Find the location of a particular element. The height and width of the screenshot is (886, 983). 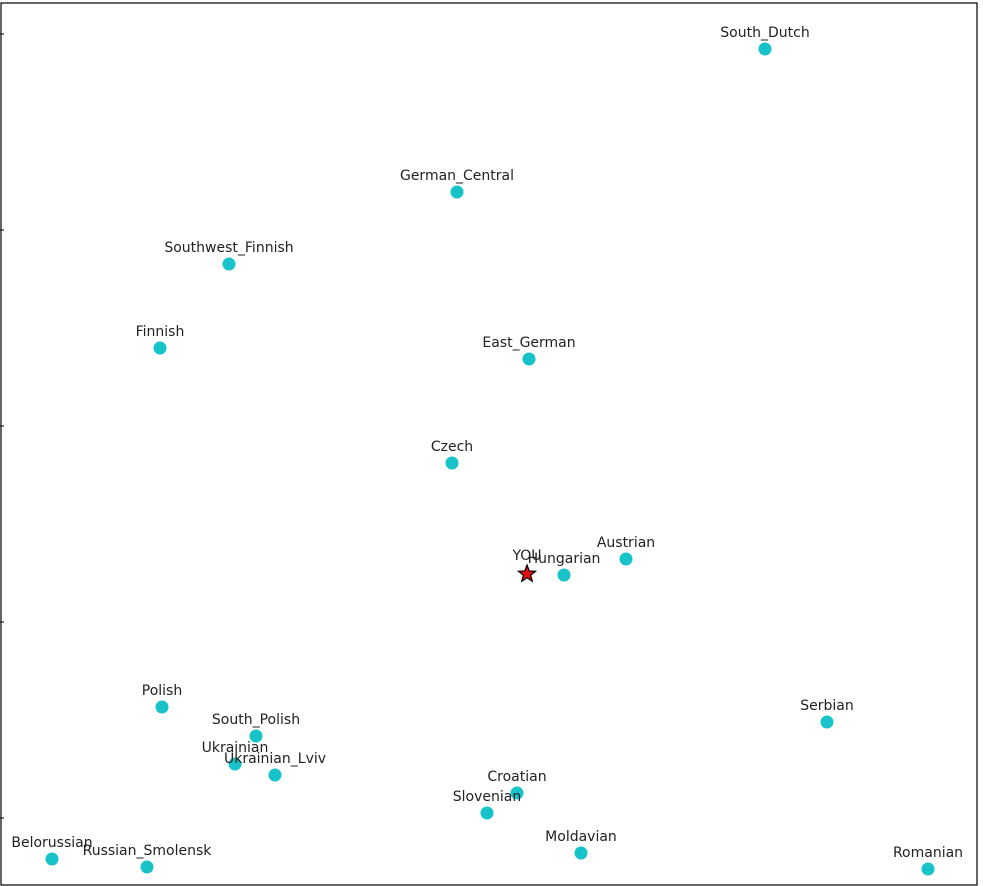

point-label: South_Polish is located at coordinates (256, 720).